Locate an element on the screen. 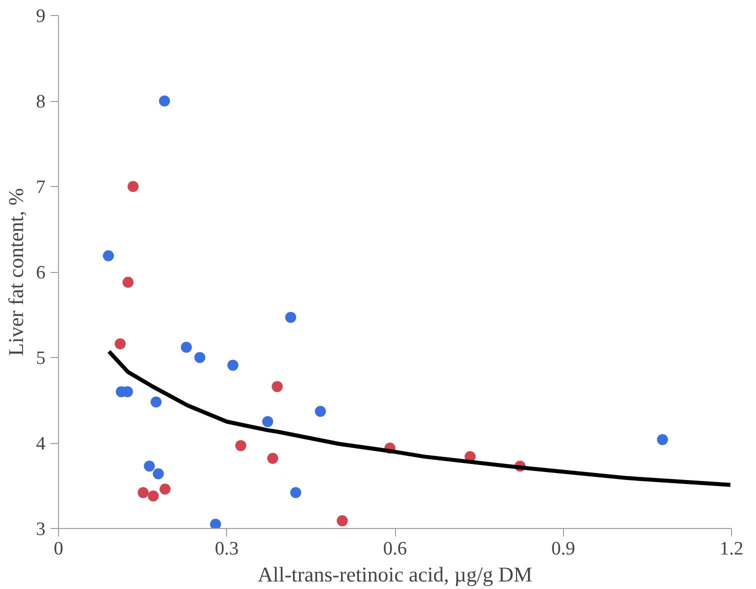 The height and width of the screenshot is (589, 756). x-tick-label: 1.2 is located at coordinates (732, 549).